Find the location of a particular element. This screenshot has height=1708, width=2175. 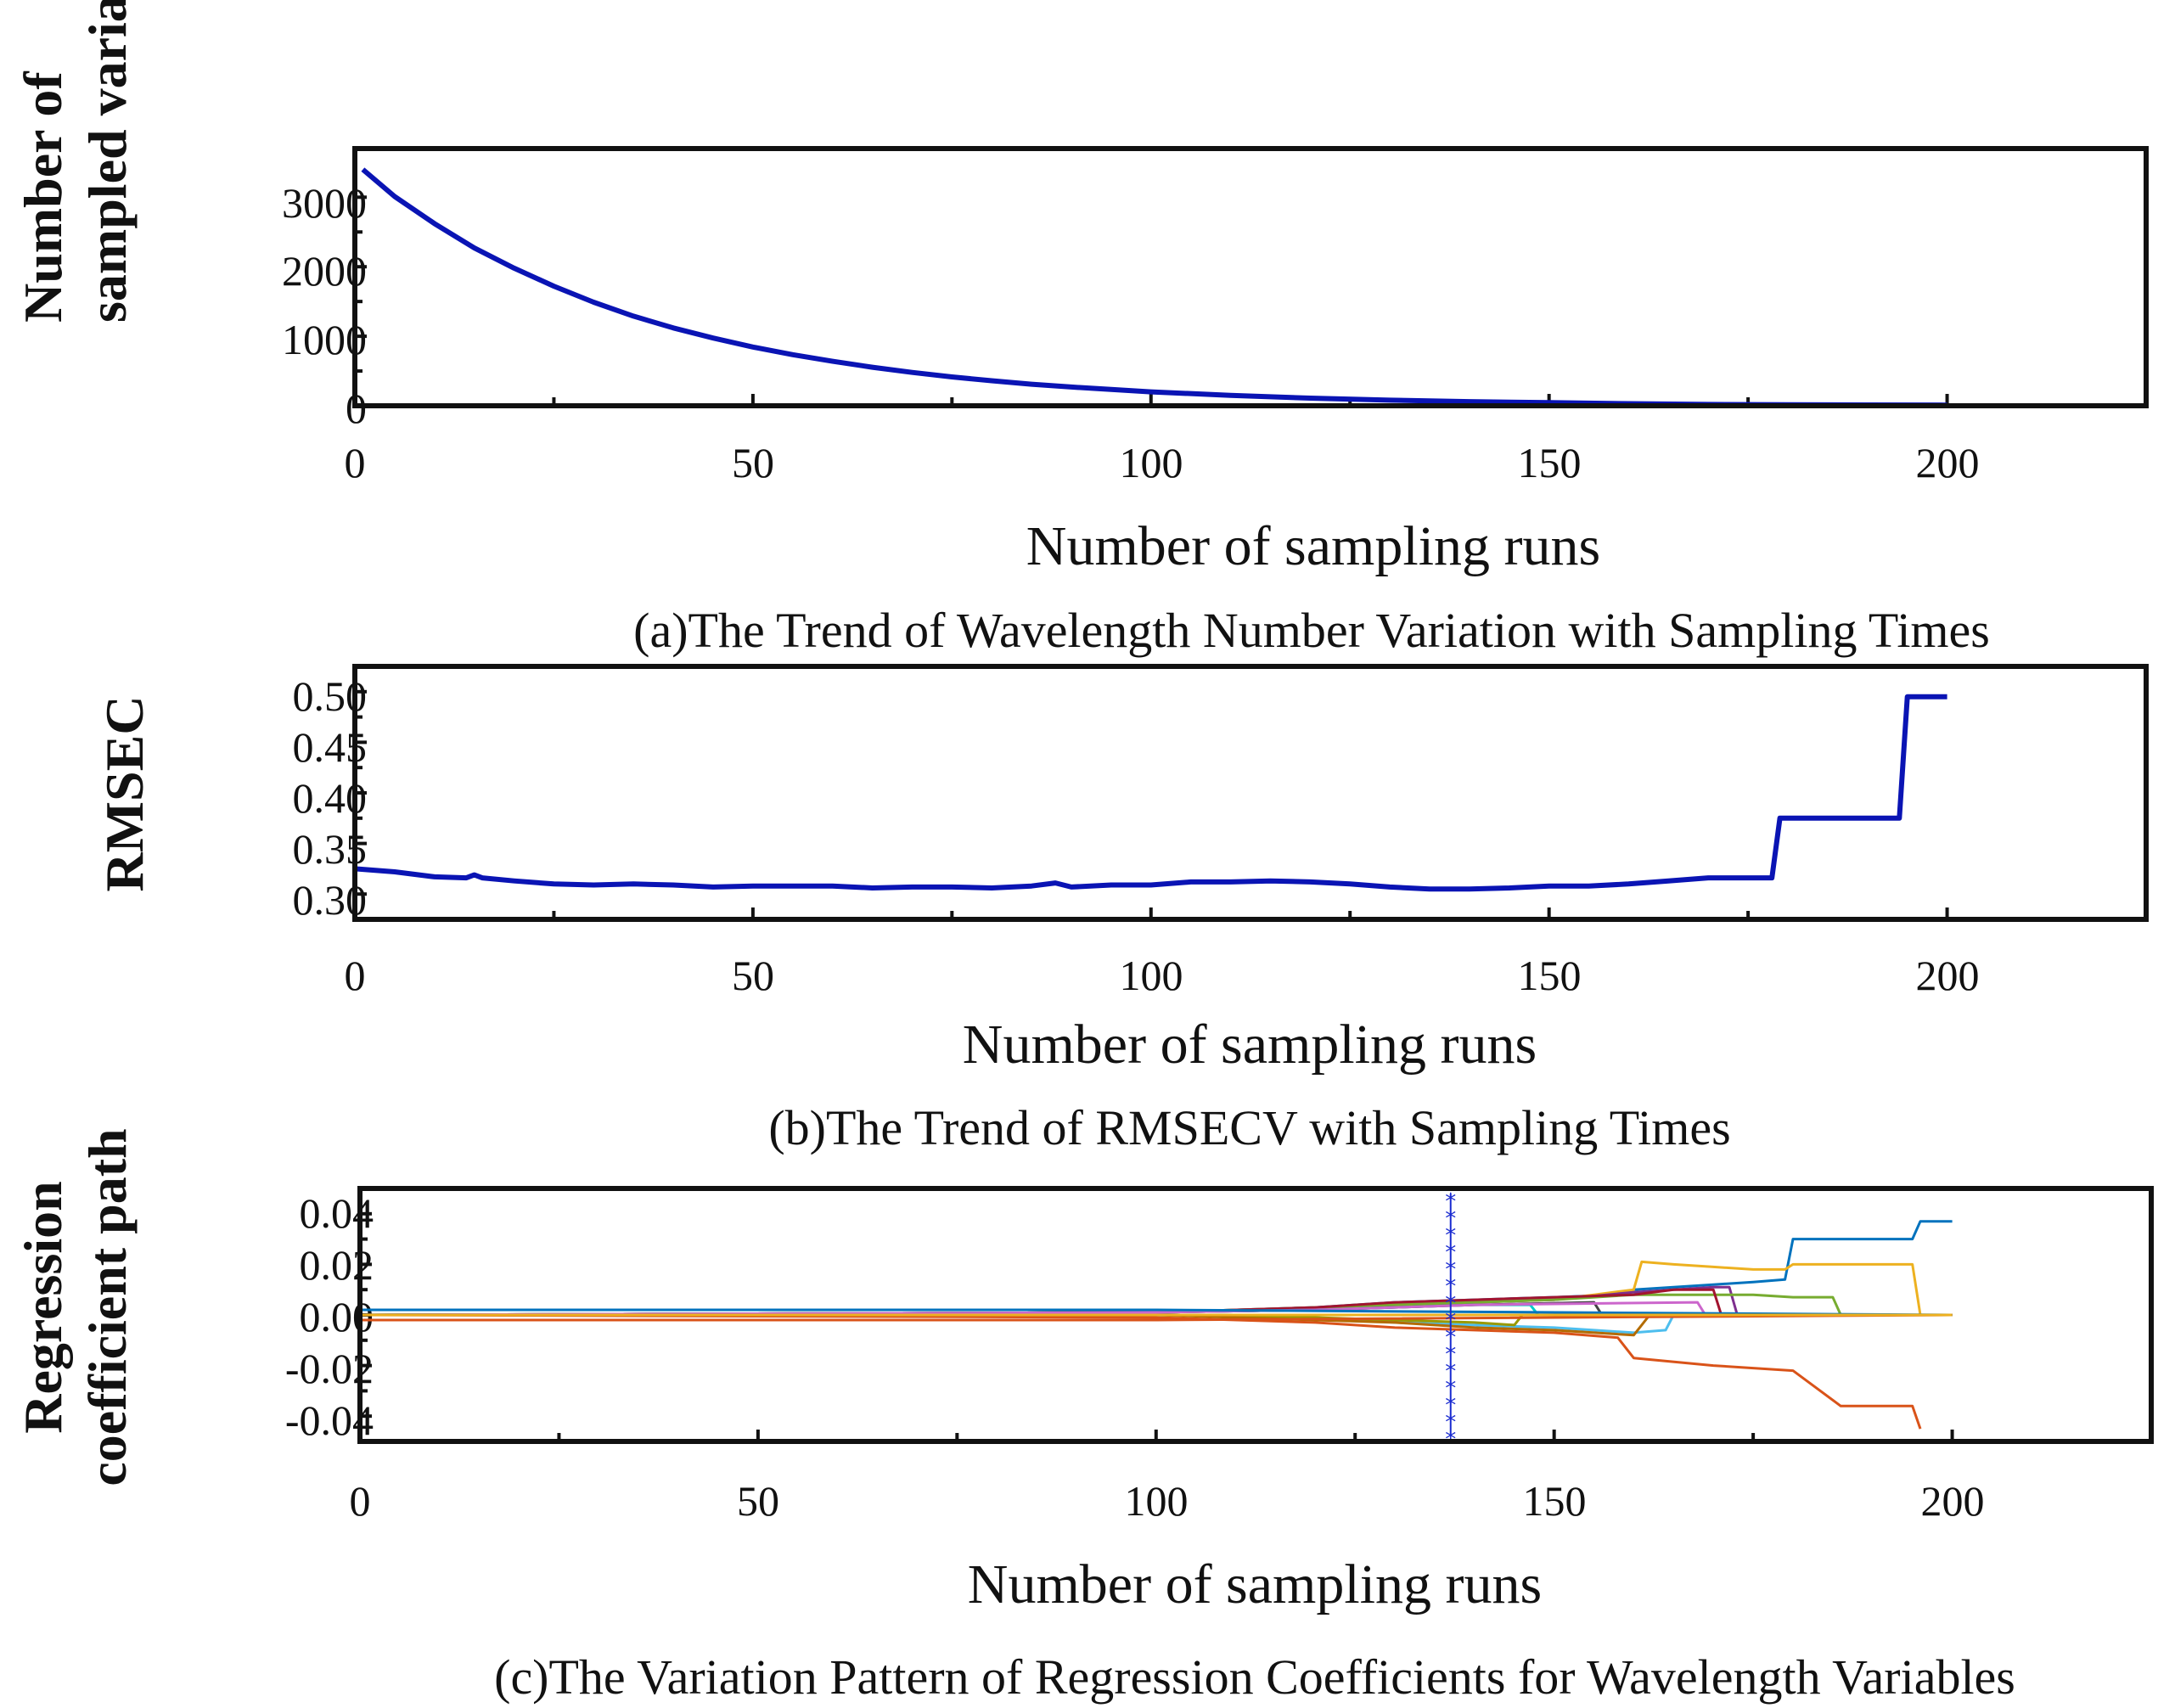

panel-b-plot is located at coordinates (1151, 804).